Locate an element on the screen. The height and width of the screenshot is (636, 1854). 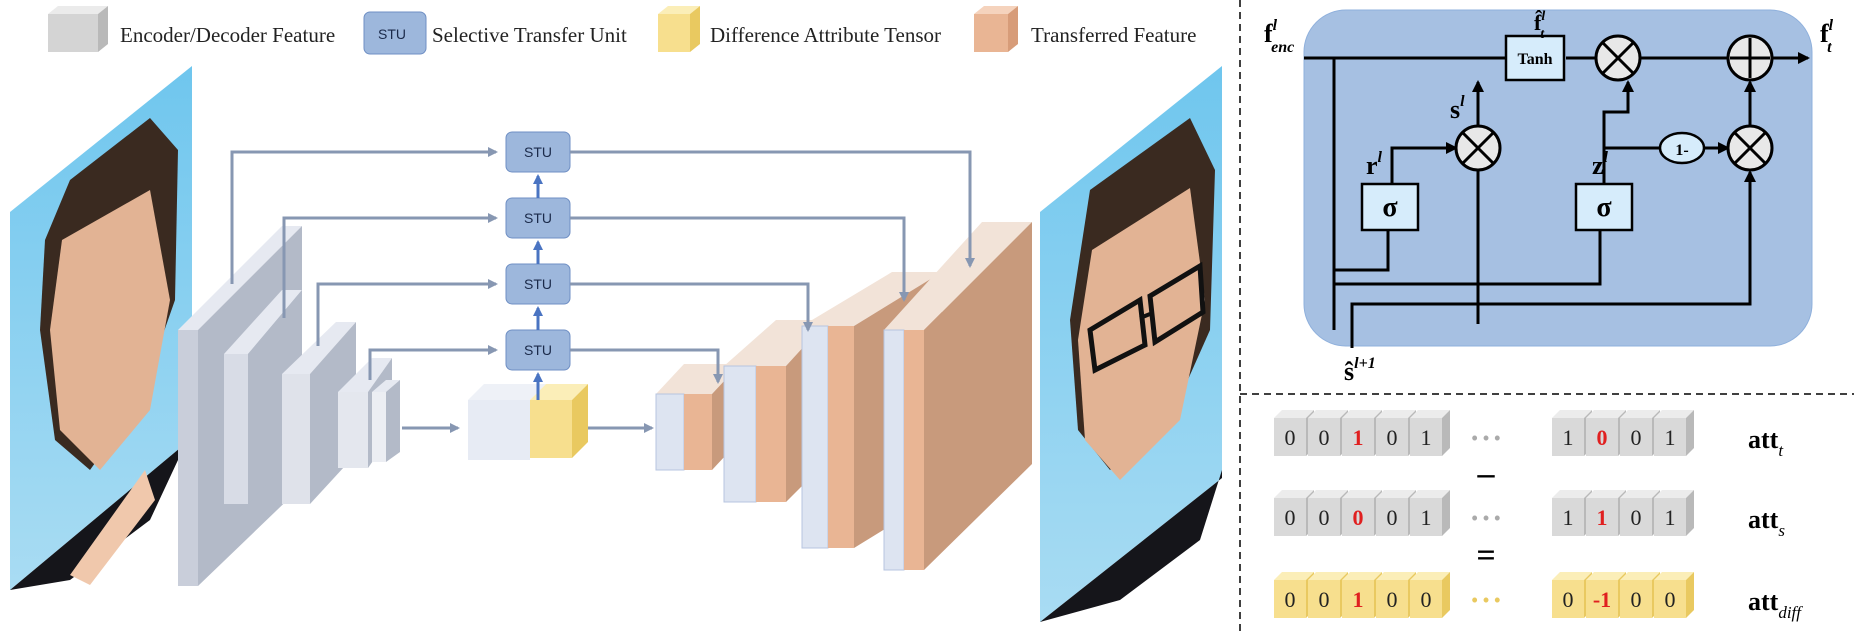
att-cell: -1 is located at coordinates (1606, 595).